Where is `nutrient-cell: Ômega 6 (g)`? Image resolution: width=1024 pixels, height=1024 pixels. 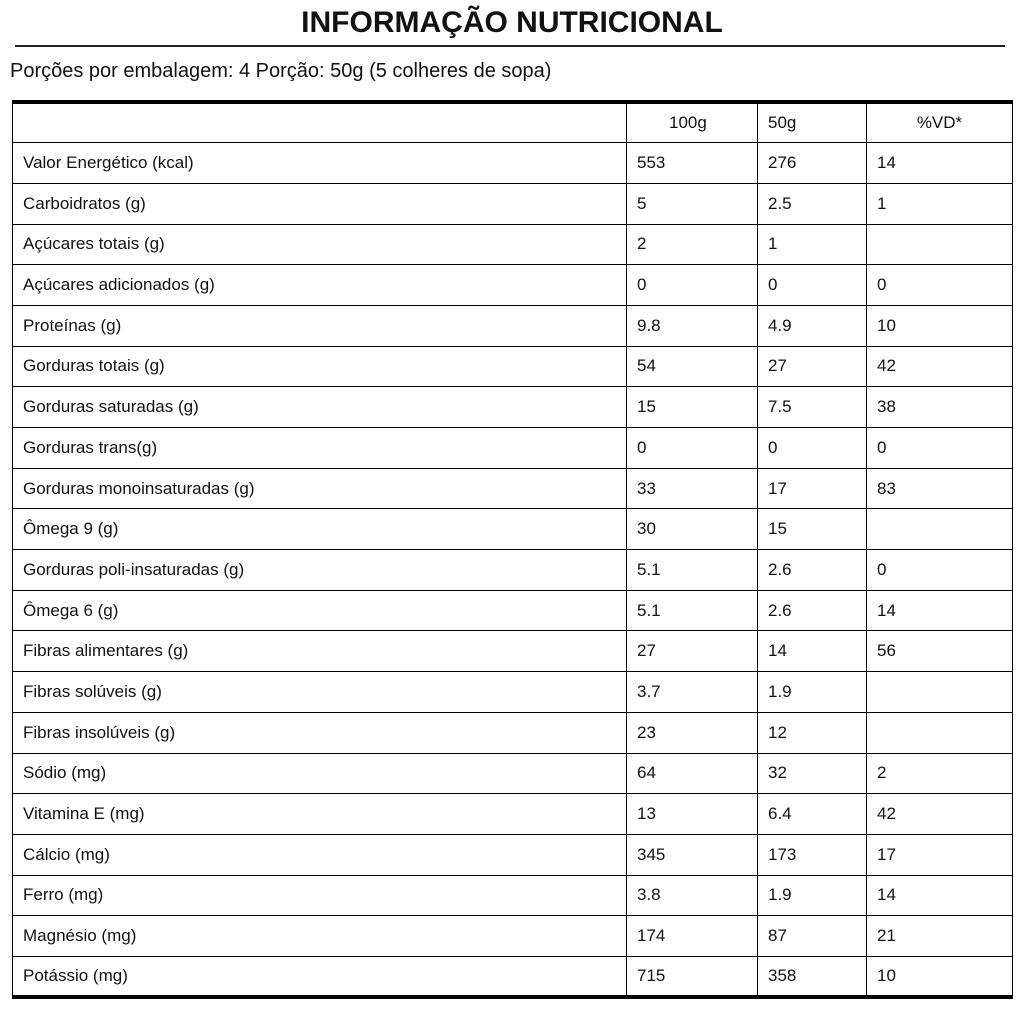
nutrient-cell: Ômega 6 (g) is located at coordinates (319, 610).